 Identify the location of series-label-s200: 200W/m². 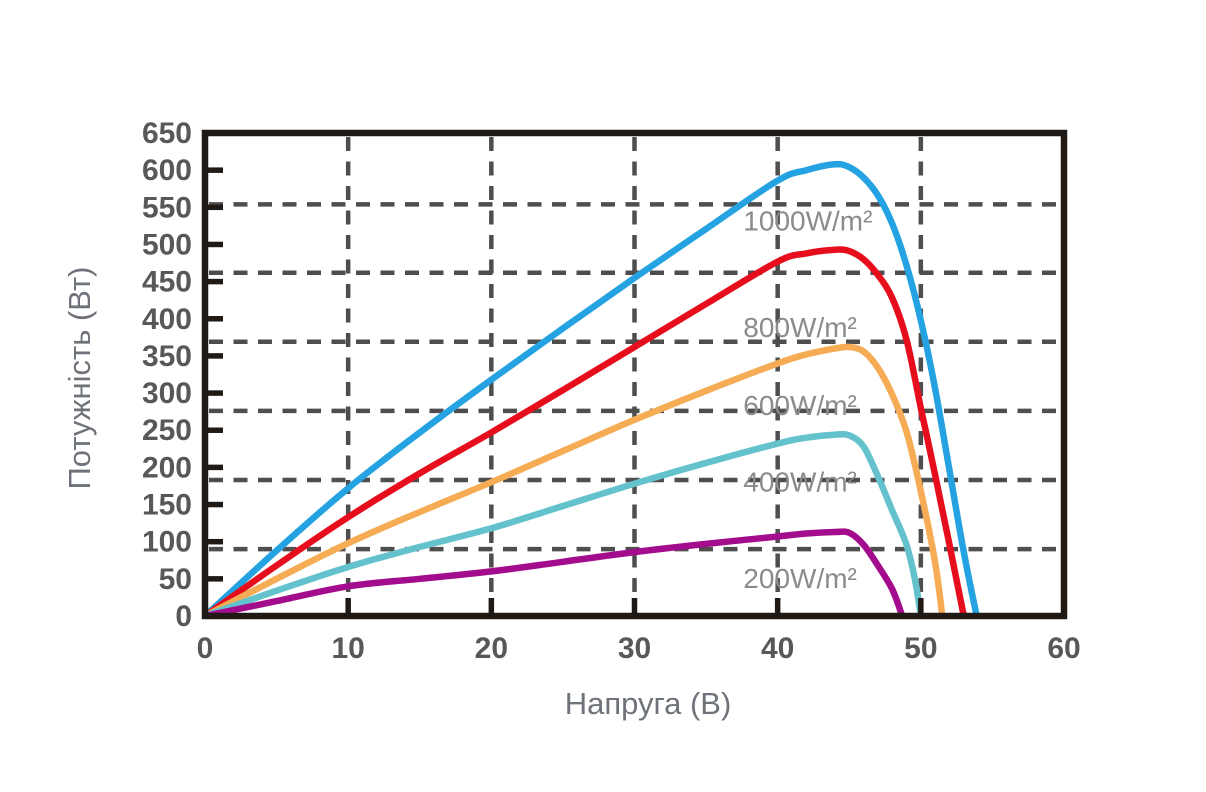
(800, 578).